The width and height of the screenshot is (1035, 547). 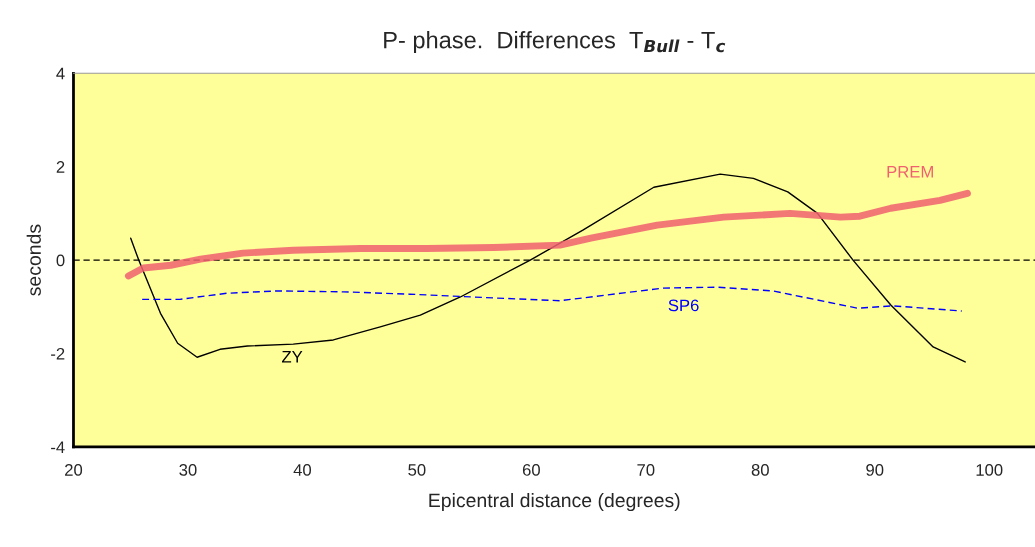 I want to click on x-tick-label: 30, so click(x=188, y=470).